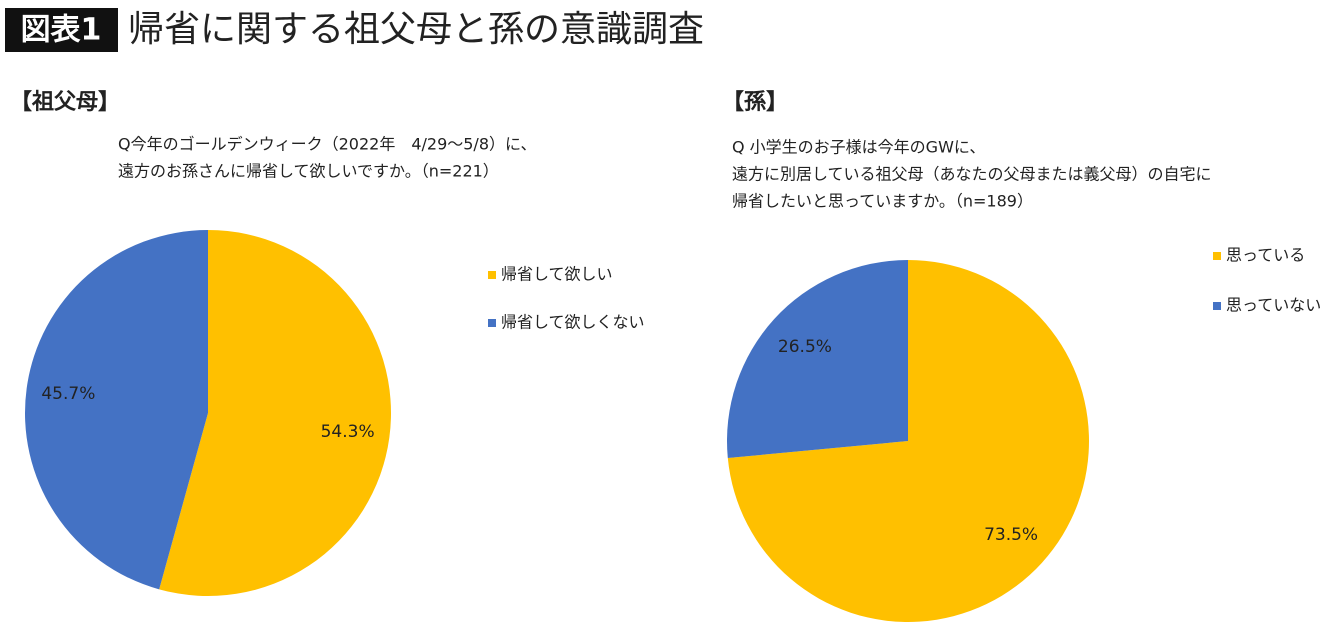 The width and height of the screenshot is (1340, 629). Describe the element at coordinates (805, 347) in the screenshot. I see `value-label: 26.5%` at that location.